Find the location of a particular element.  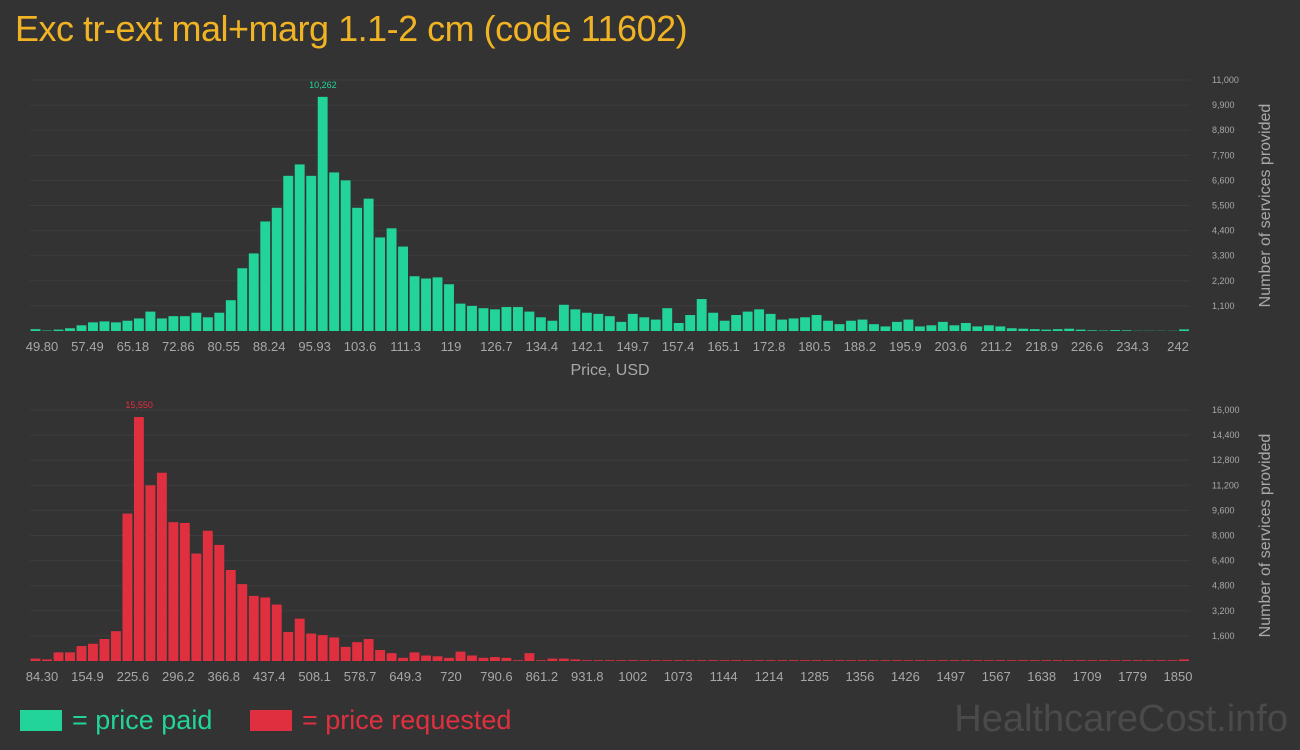

x-tick-label: 1073 is located at coordinates (678, 676).